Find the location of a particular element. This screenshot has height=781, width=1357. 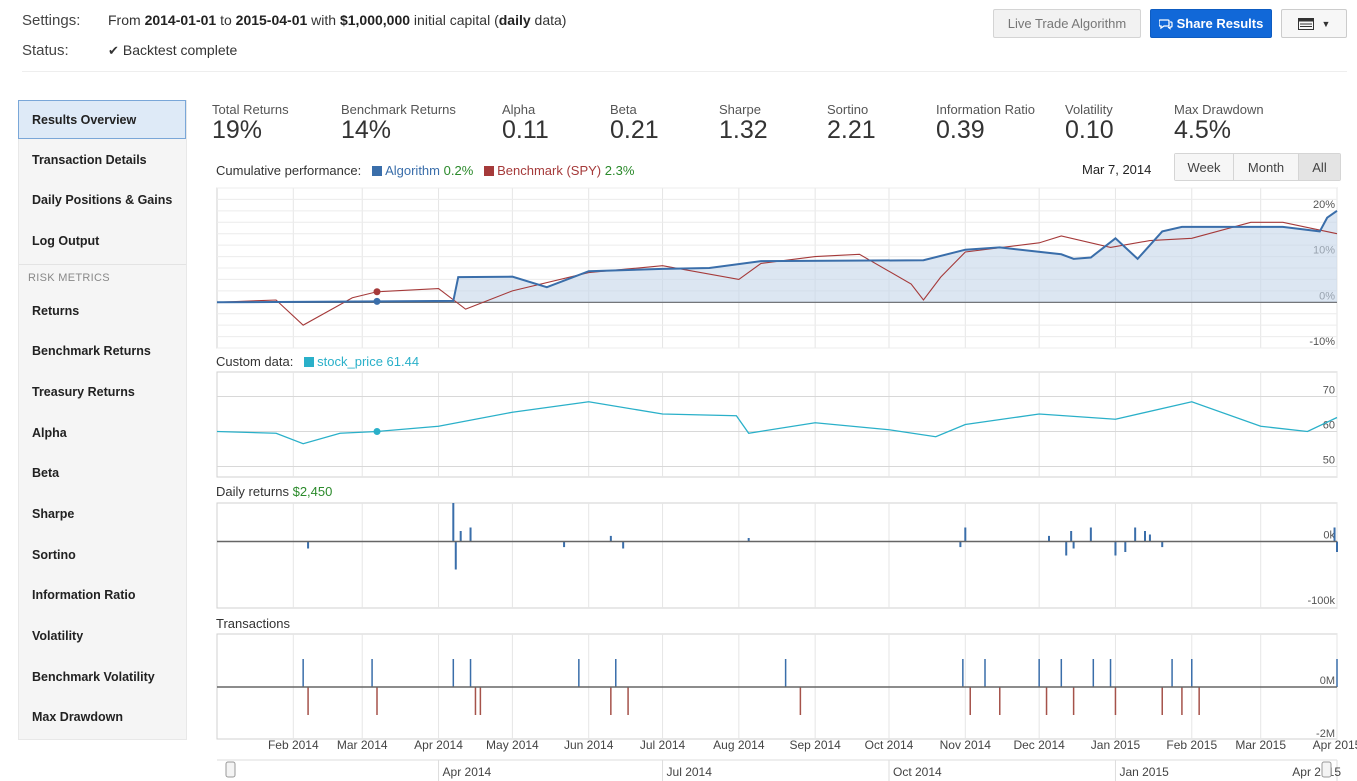

metric-volatility: Volatility 0.10 is located at coordinates (1089, 123).